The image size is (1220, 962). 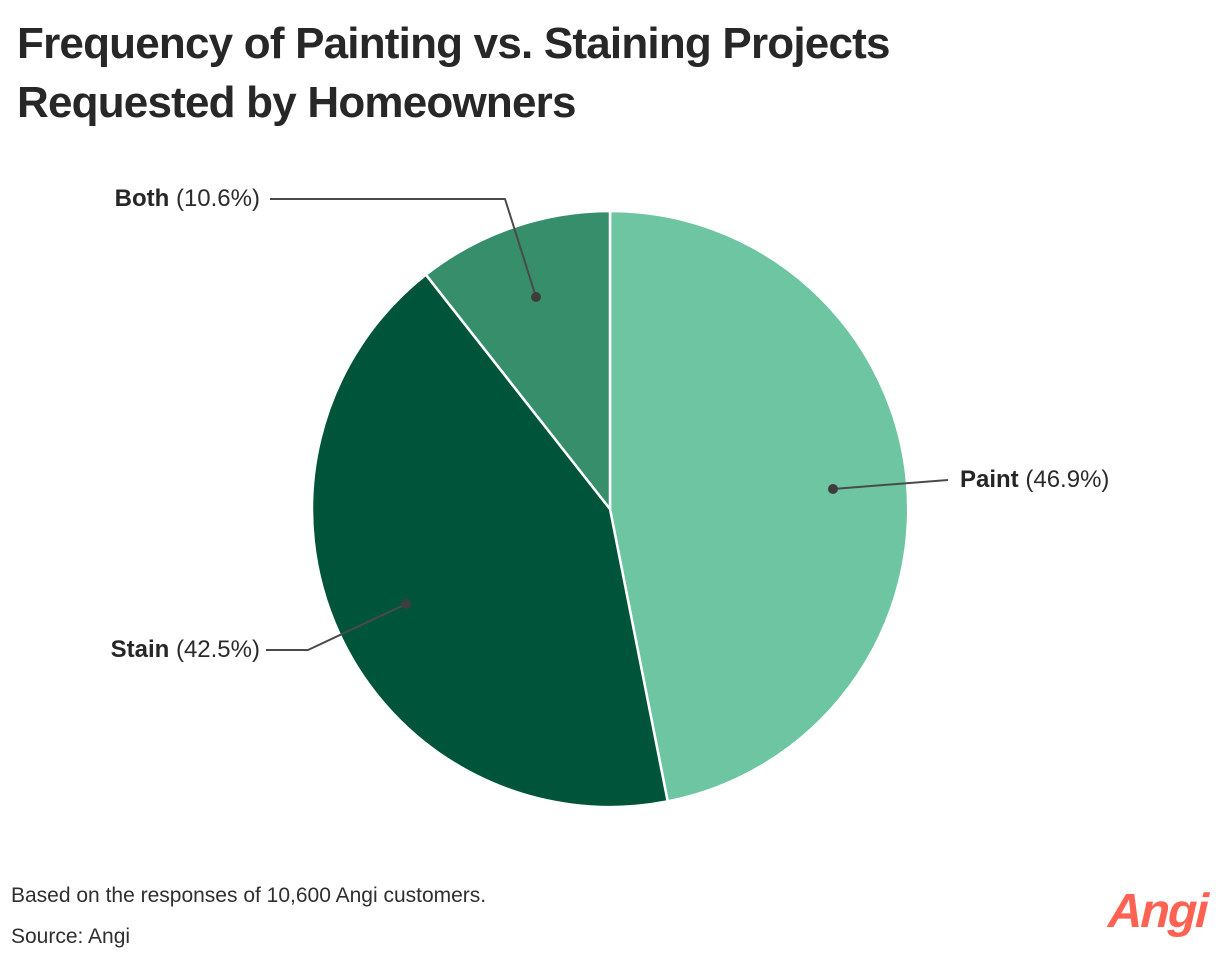 I want to click on callout-stain-pct: (42.5%), so click(x=217, y=649).